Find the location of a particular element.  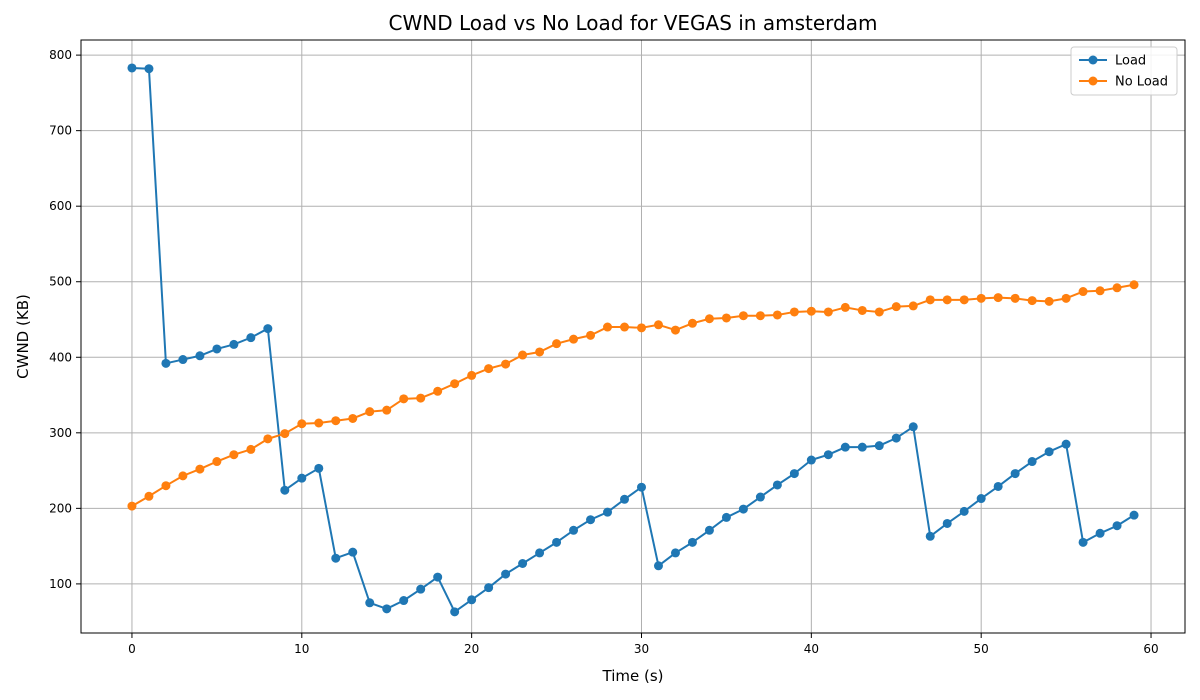

legend-label: Load is located at coordinates (1130, 61).